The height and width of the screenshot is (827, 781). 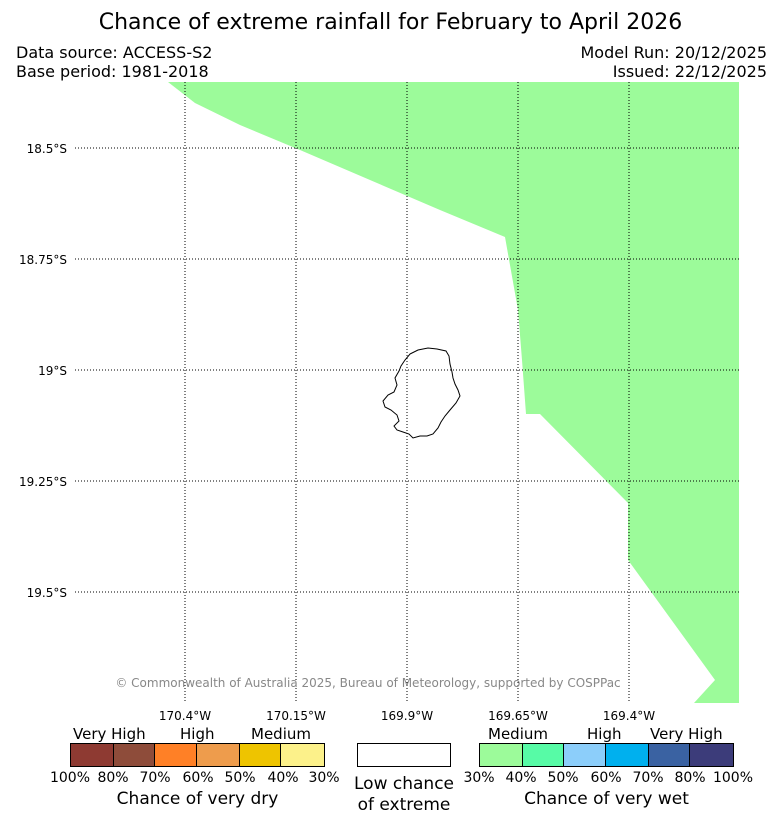 What do you see at coordinates (324, 778) in the screenshot?
I see `legend-dry-tick: 30%` at bounding box center [324, 778].